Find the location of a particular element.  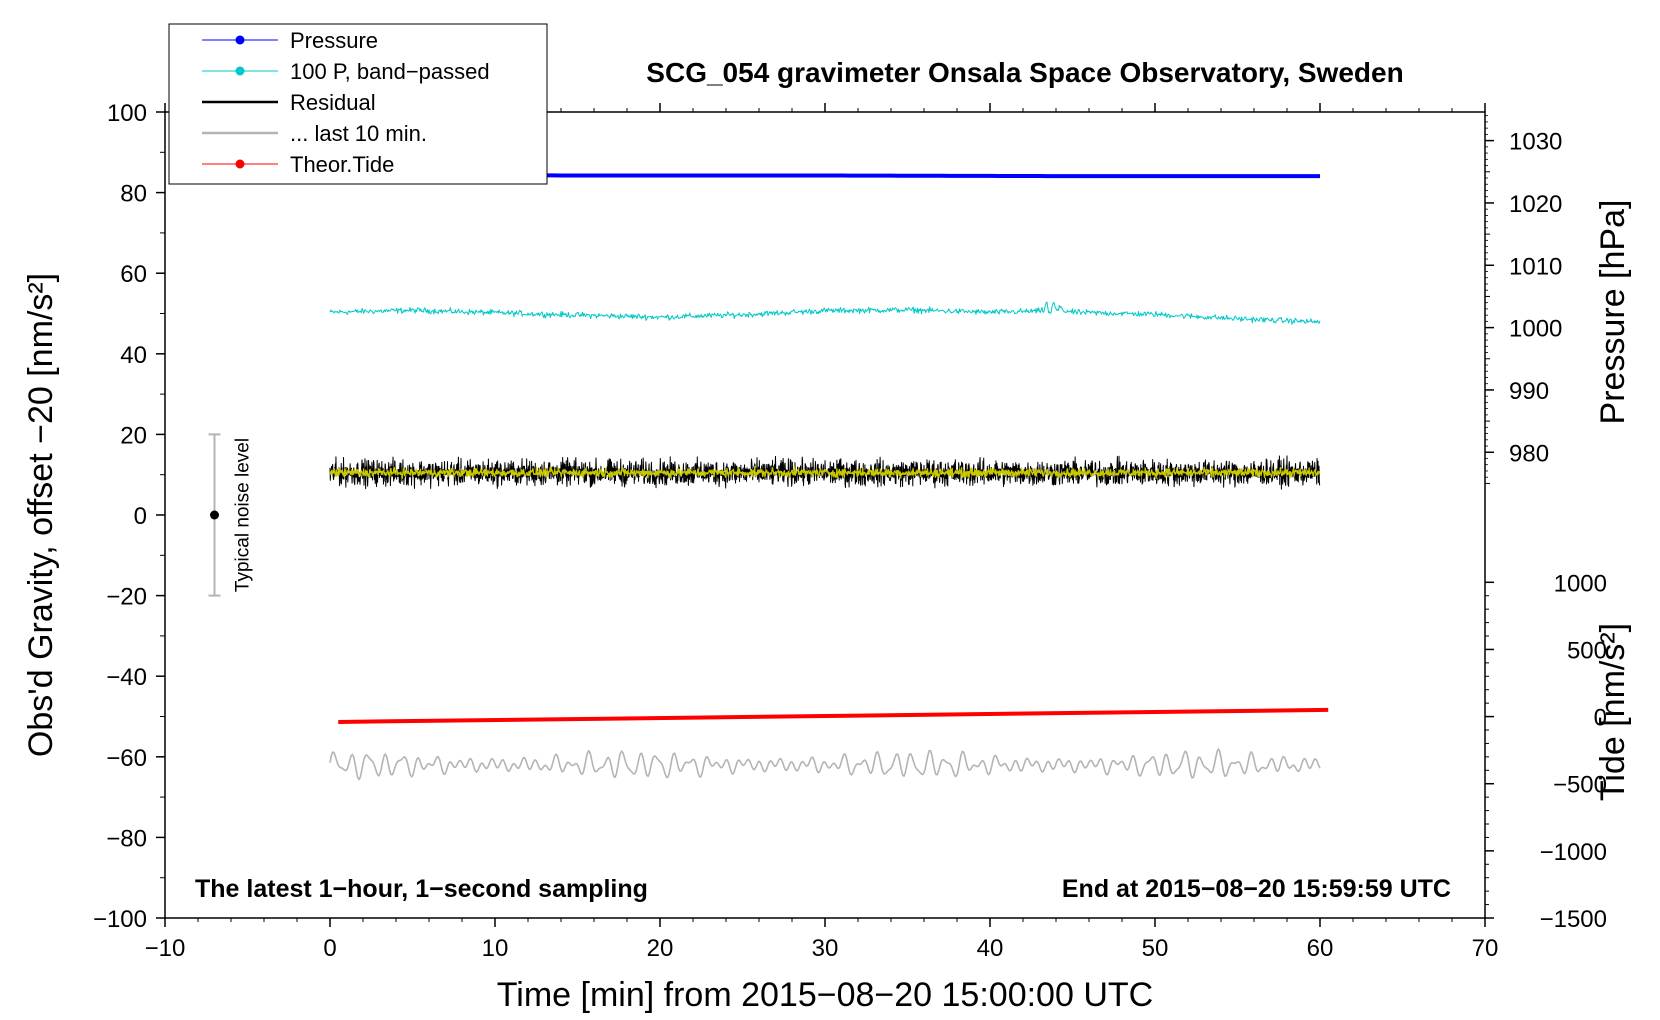

pressure-tick-label: 1010 is located at coordinates (1535, 266).